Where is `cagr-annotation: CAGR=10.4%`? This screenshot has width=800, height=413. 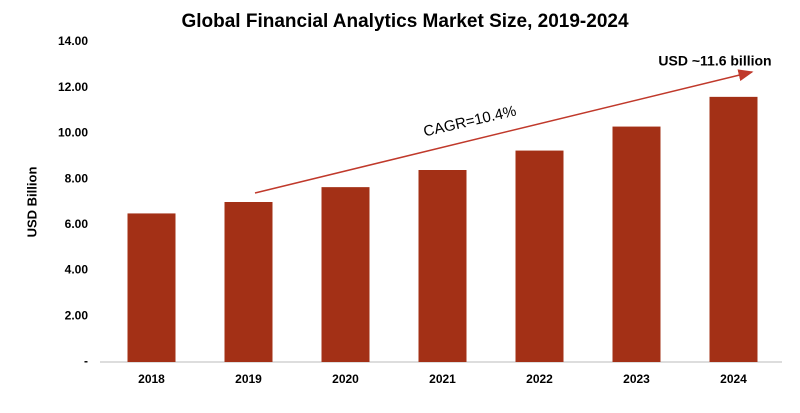
cagr-annotation: CAGR=10.4% is located at coordinates (470, 122).